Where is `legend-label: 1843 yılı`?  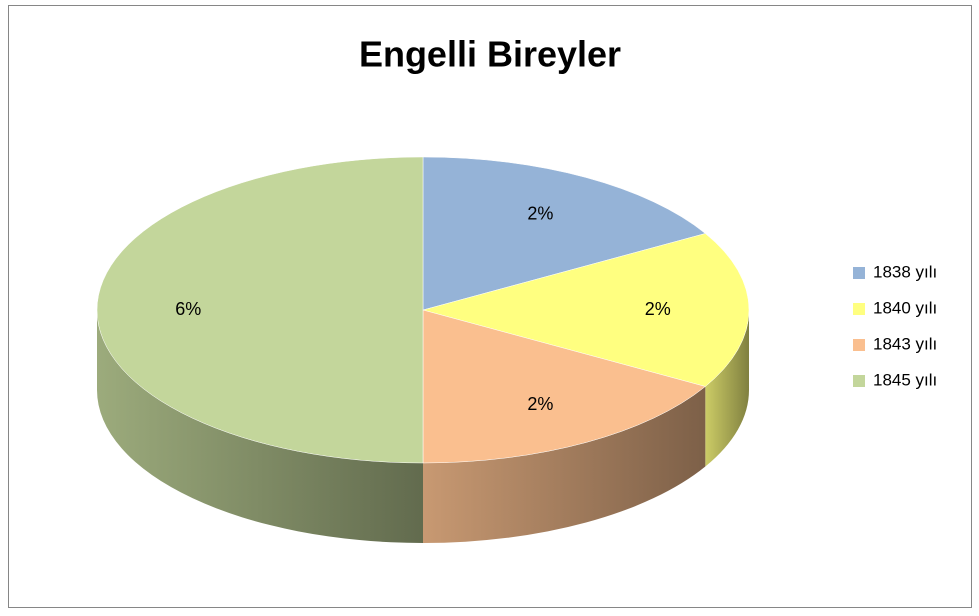
legend-label: 1843 yılı is located at coordinates (905, 343).